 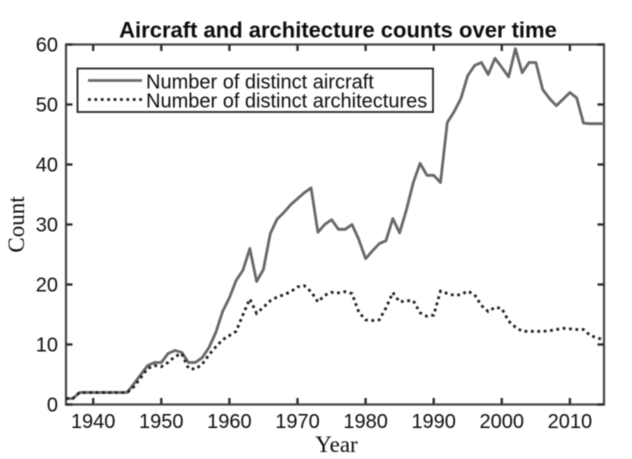 I want to click on svg-text: 1970, so click(x=297, y=422).